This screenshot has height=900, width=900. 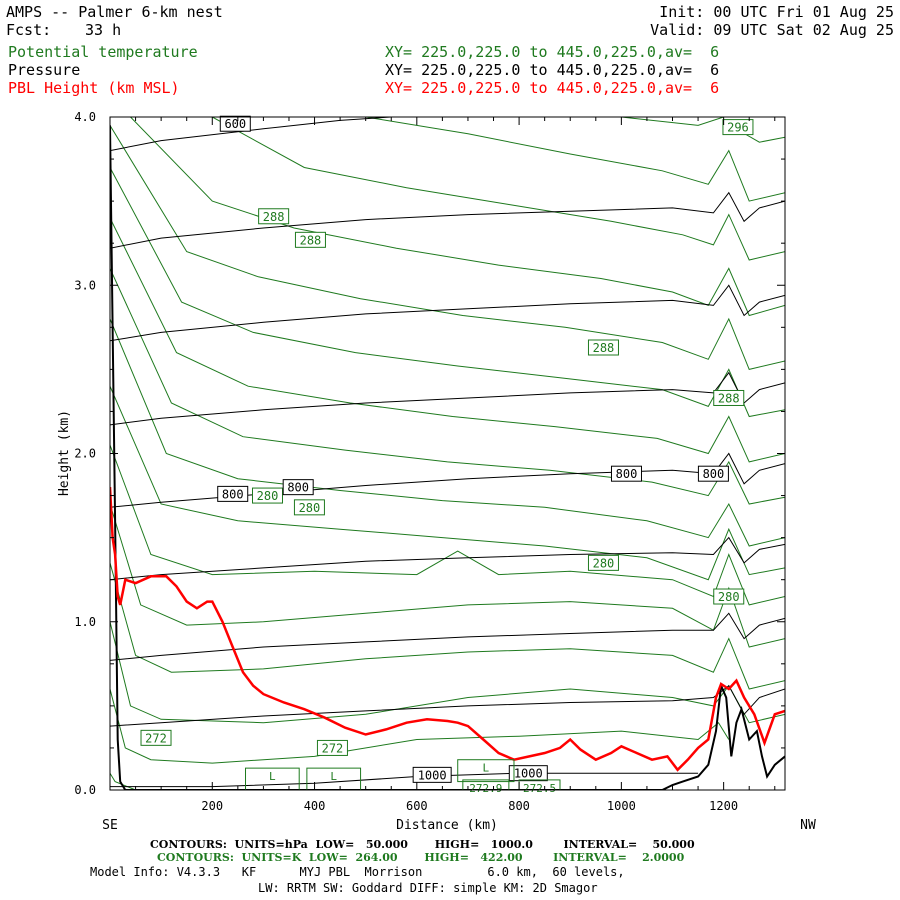 I want to click on valid-time: Valid: 09 UTC Sat 02 Aug 25, so click(x=772, y=30).